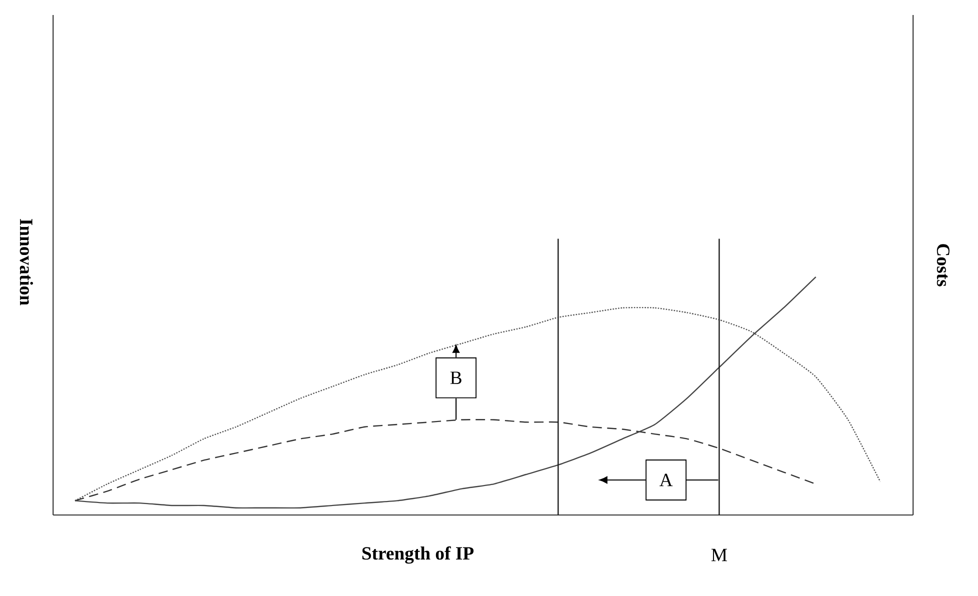  I want to click on annotation: A, so click(666, 480).